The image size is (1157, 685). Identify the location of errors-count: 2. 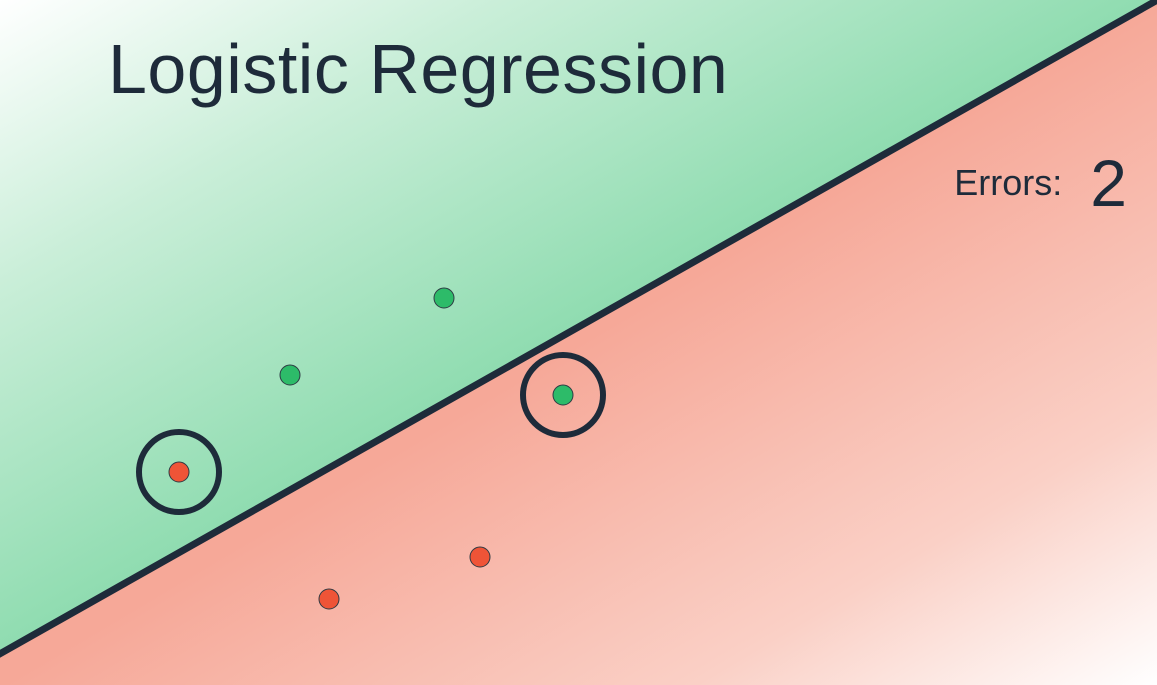
(1108, 183).